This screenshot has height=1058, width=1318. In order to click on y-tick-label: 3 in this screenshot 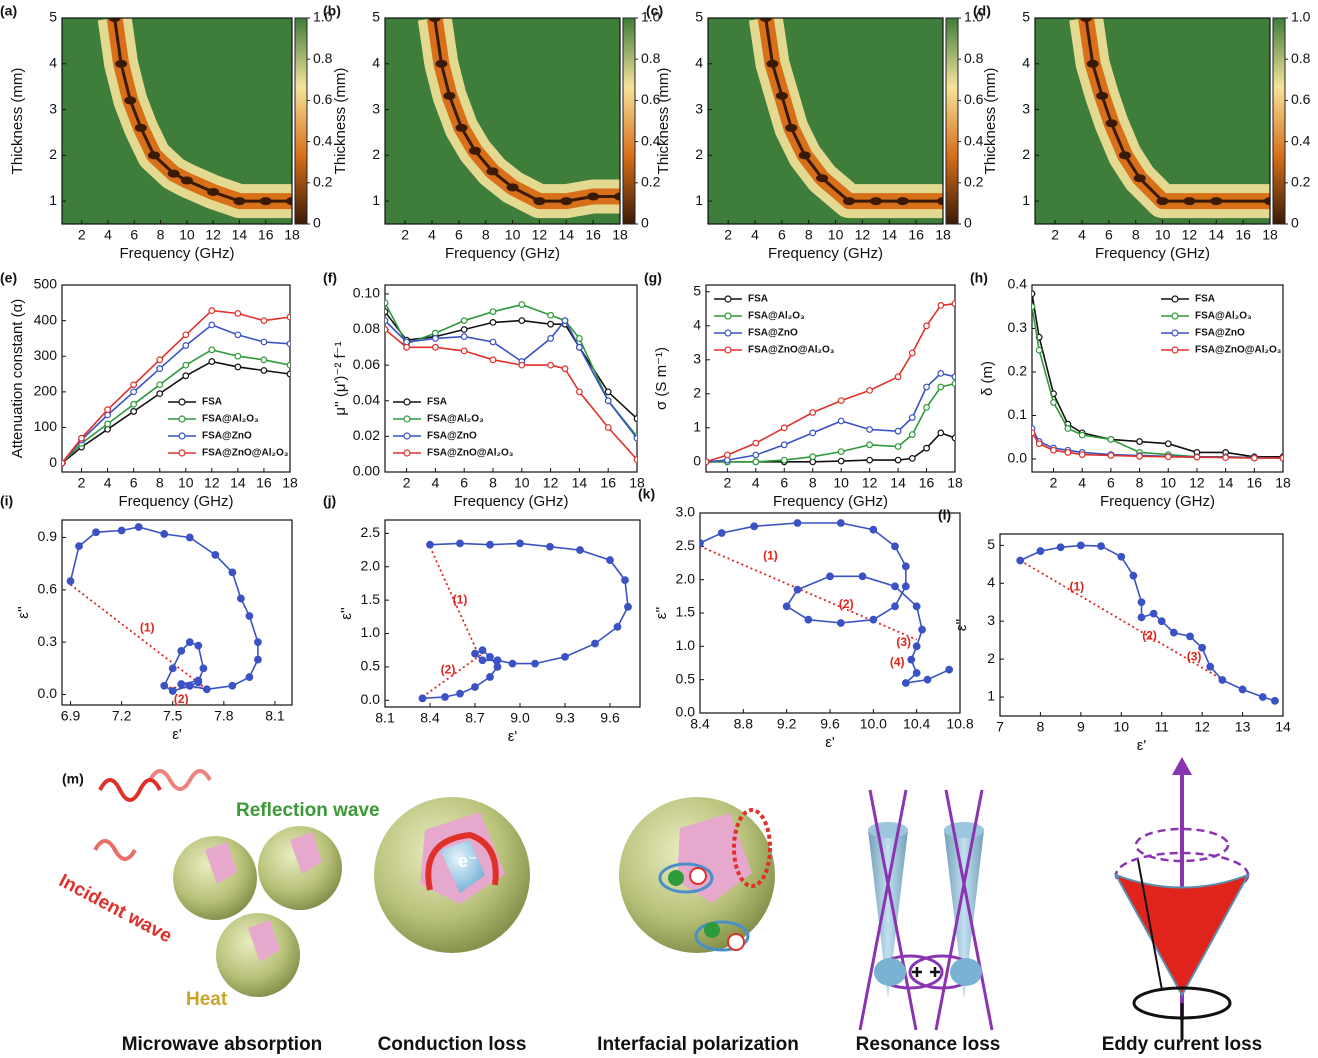, I will do `click(53, 108)`.